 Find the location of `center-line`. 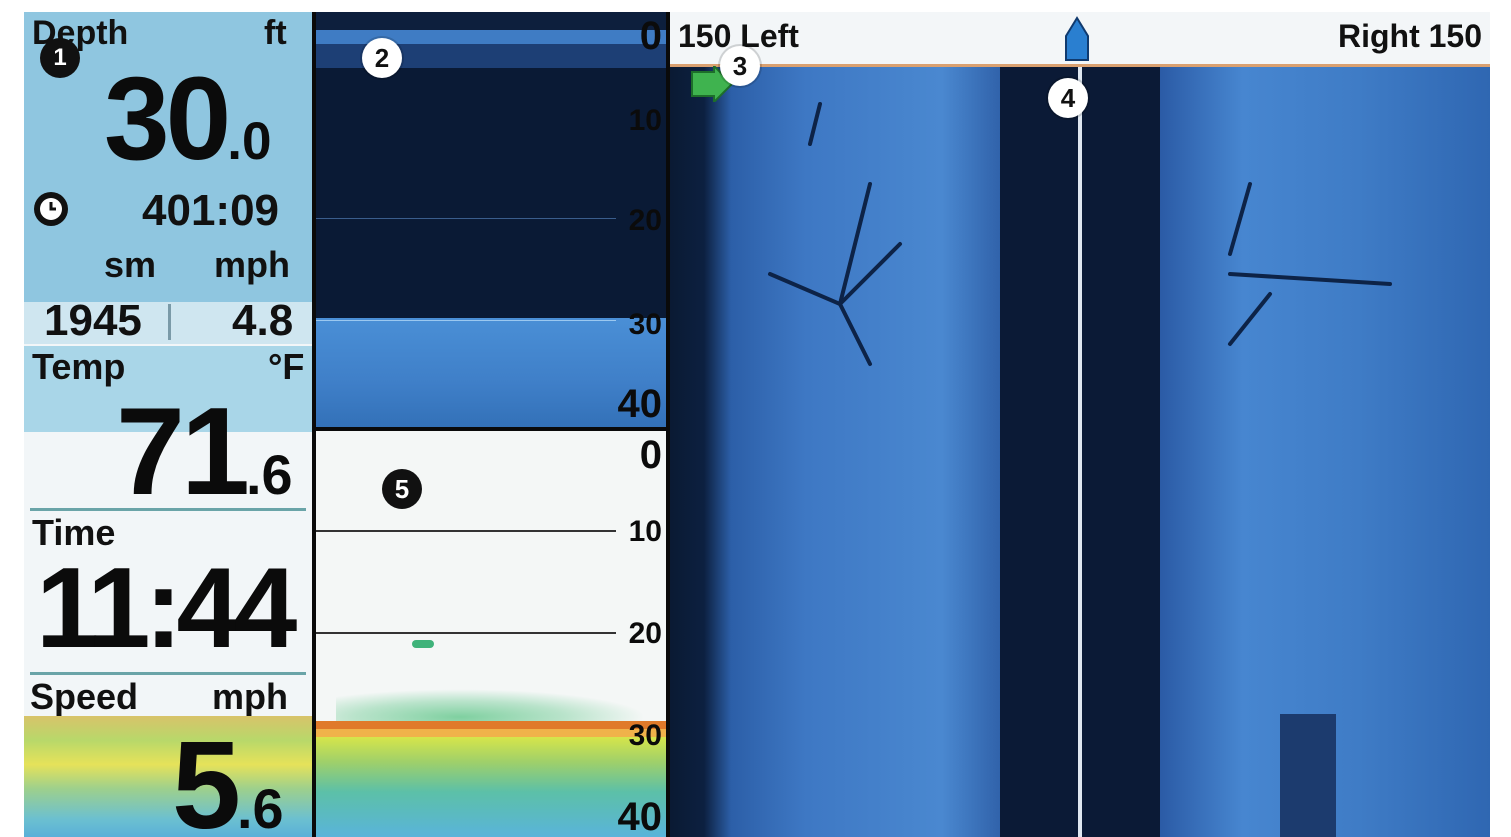

center-line is located at coordinates (1080, 450).